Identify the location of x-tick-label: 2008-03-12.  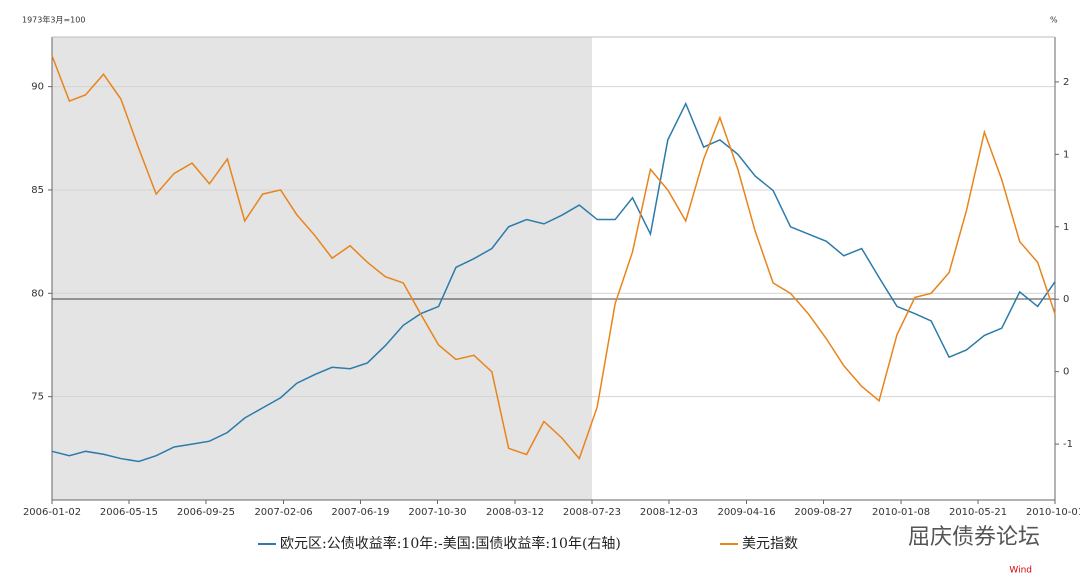
(515, 512).